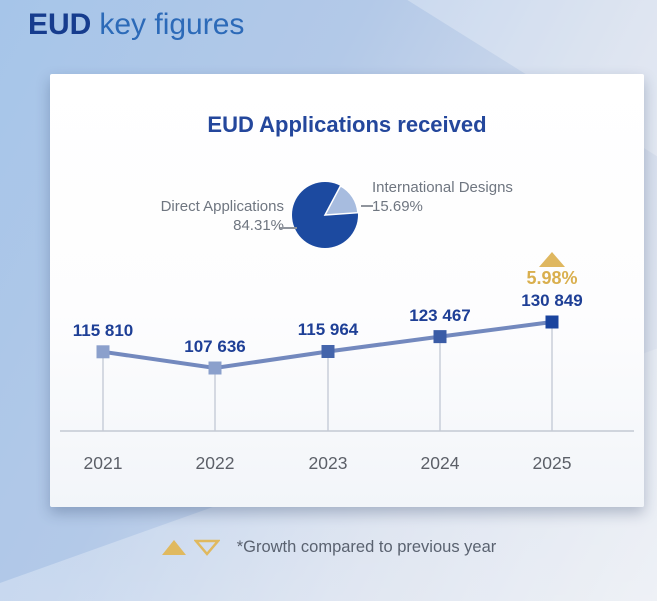 The height and width of the screenshot is (601, 657). I want to click on card-title: EUD Applications received, so click(347, 124).